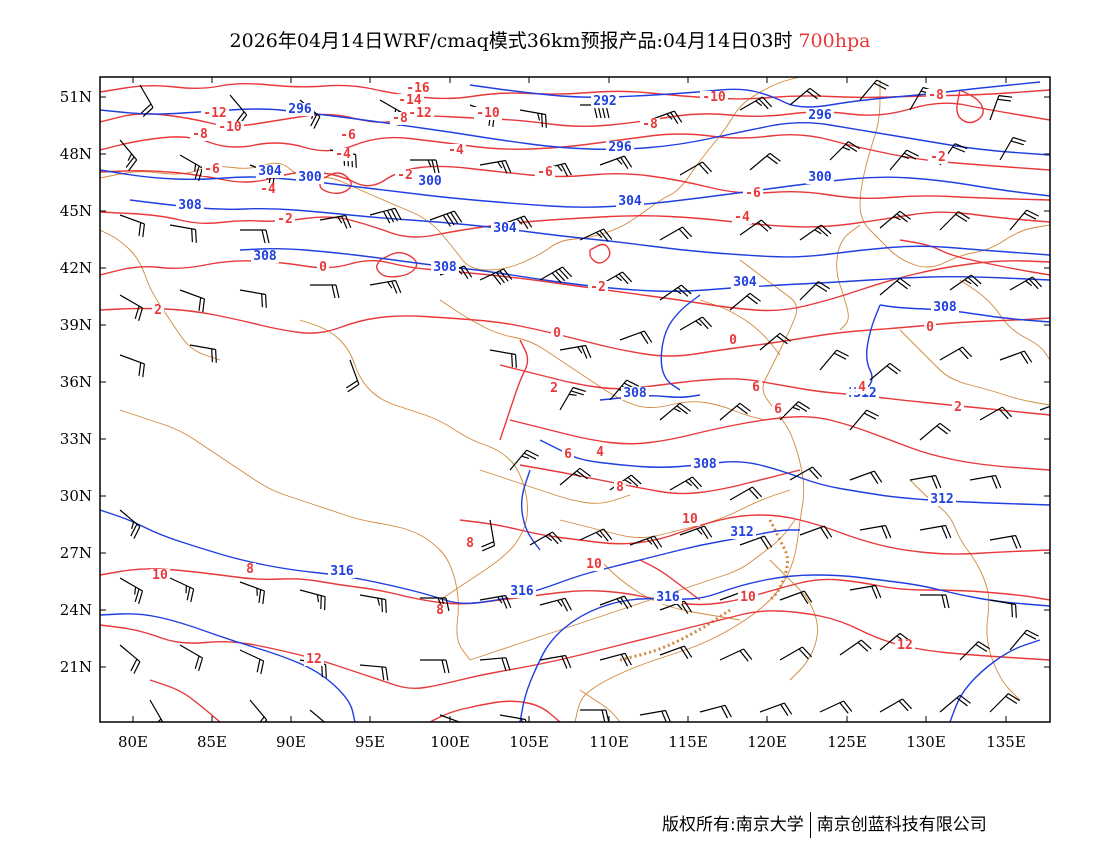  What do you see at coordinates (620, 487) in the screenshot?
I see `temperature-label: 8` at bounding box center [620, 487].